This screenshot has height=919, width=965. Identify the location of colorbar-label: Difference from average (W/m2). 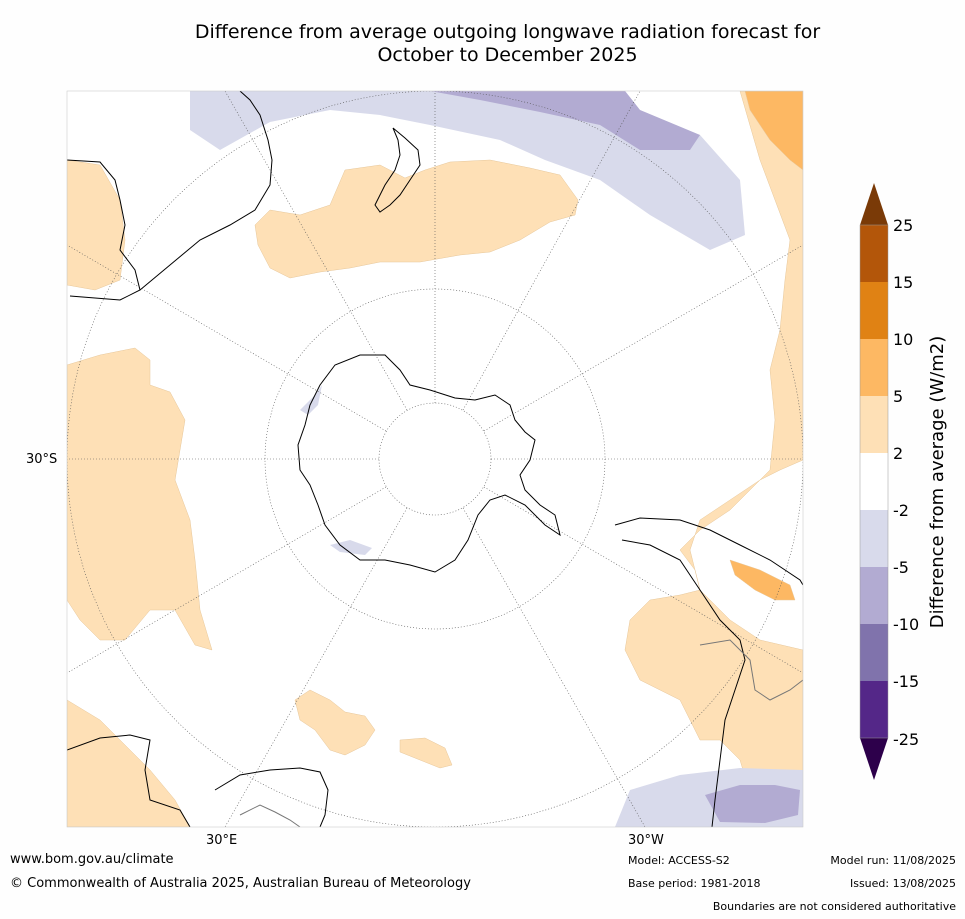
(937, 482).